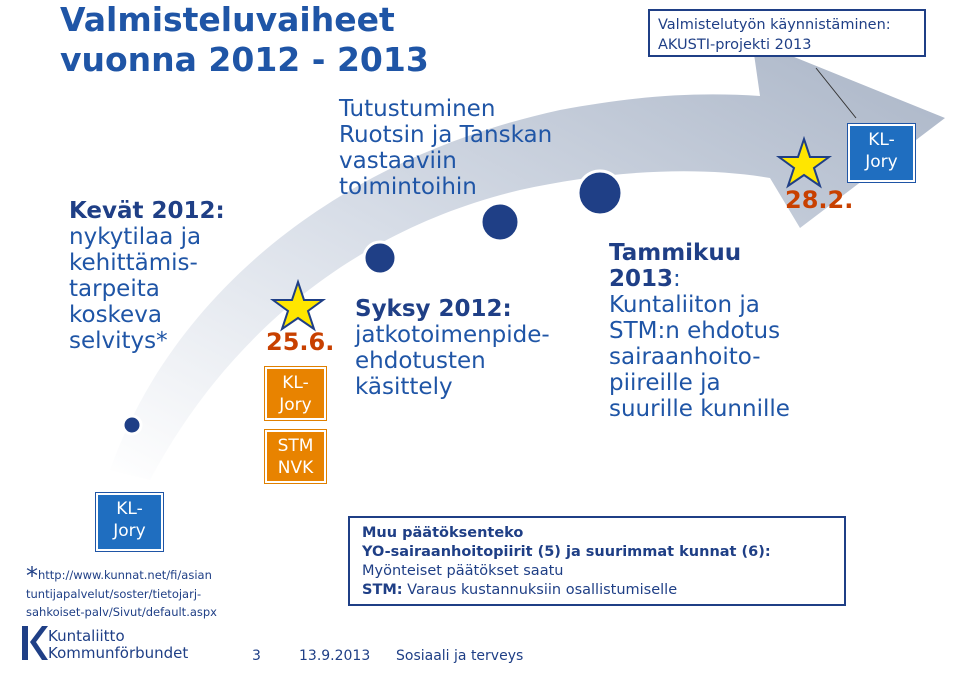 The image size is (959, 684). Describe the element at coordinates (114, 594) in the screenshot. I see `footnote-line: tuntijapalvelut/soster/tietojarj-` at that location.